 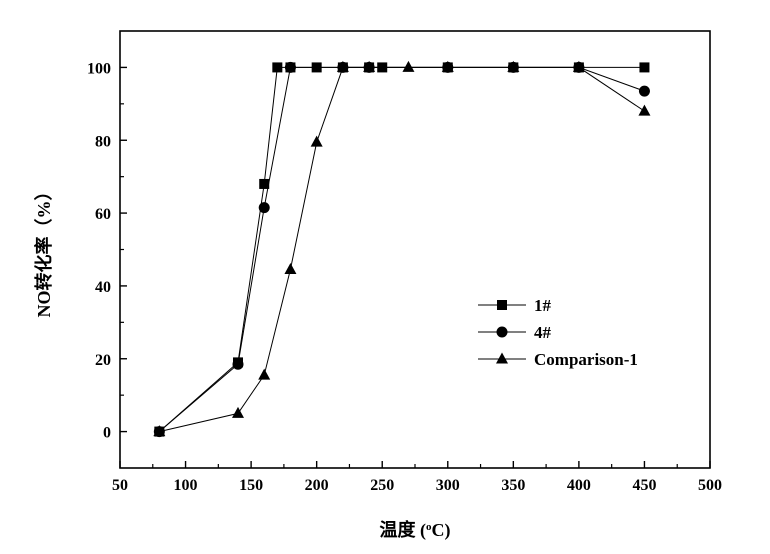 What do you see at coordinates (103, 360) in the screenshot?
I see `y-tick-label: 20` at bounding box center [103, 360].